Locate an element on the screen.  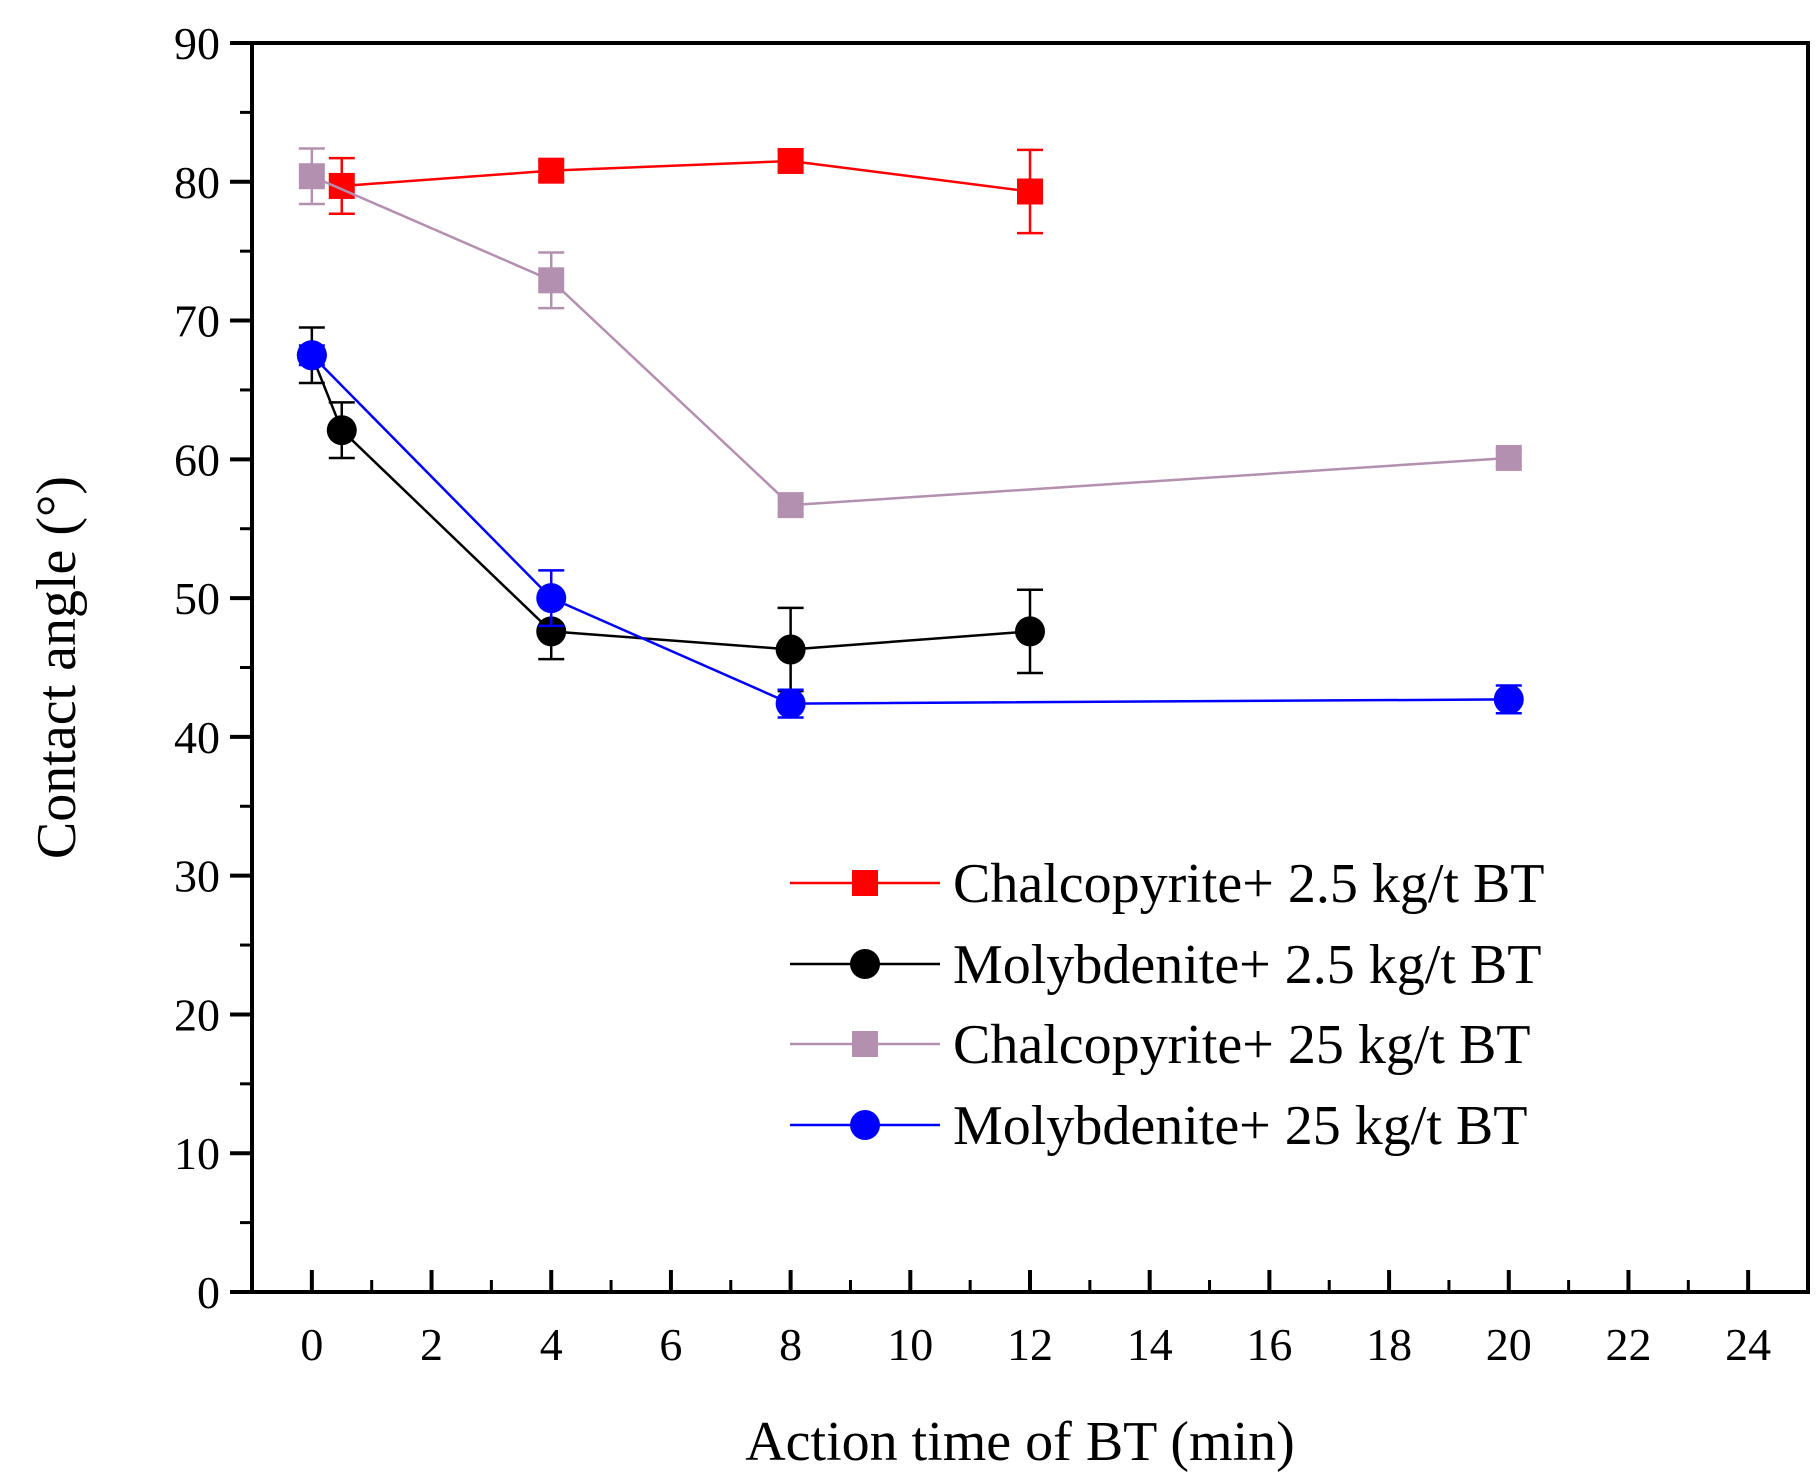
y-tick-label: 50 is located at coordinates (197, 598).